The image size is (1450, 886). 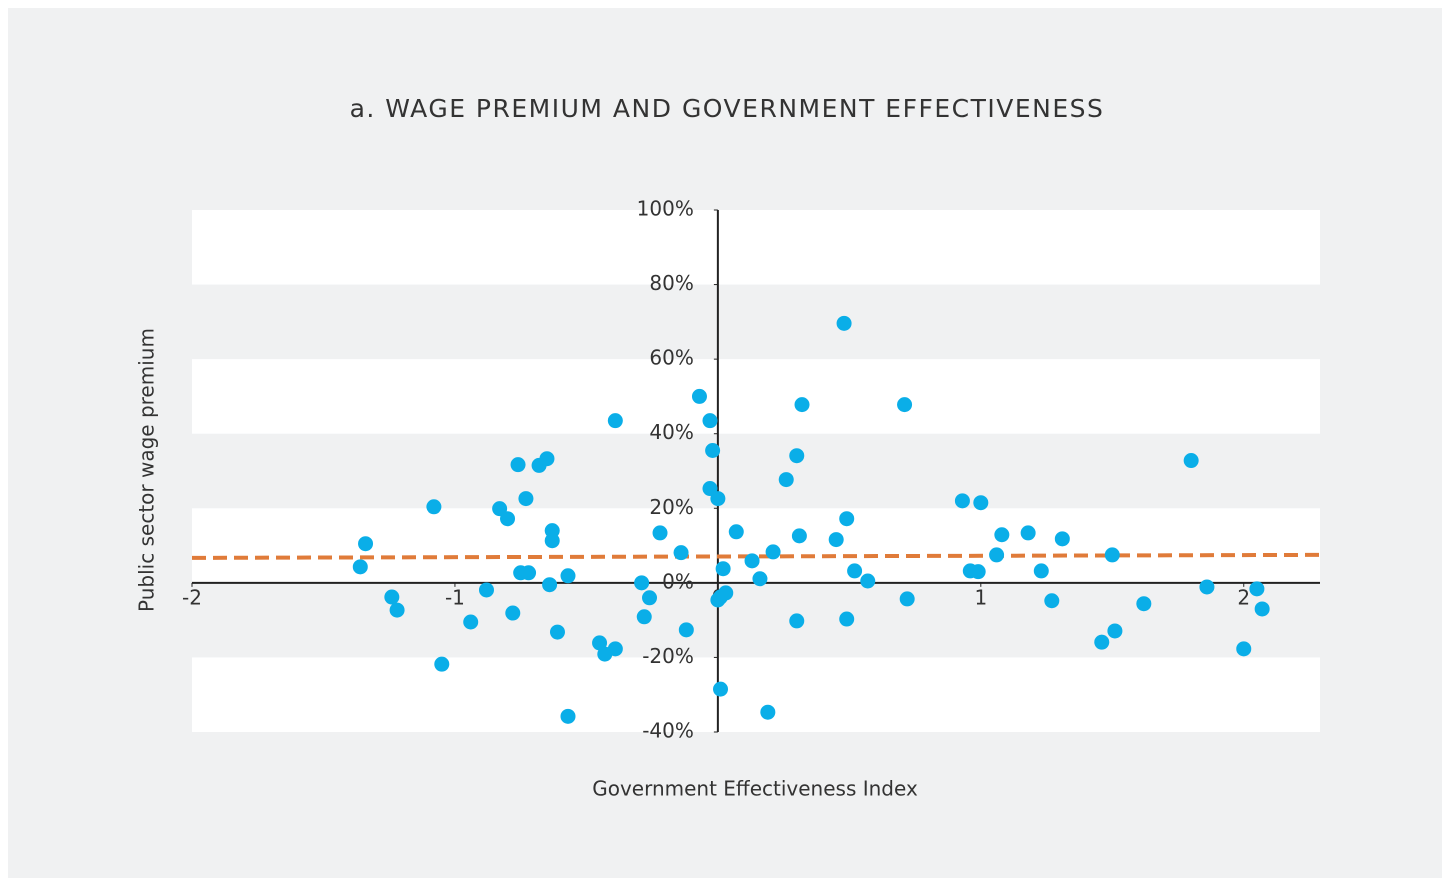 I want to click on x-axis-label: Government Effectiveness Index, so click(x=755, y=789).